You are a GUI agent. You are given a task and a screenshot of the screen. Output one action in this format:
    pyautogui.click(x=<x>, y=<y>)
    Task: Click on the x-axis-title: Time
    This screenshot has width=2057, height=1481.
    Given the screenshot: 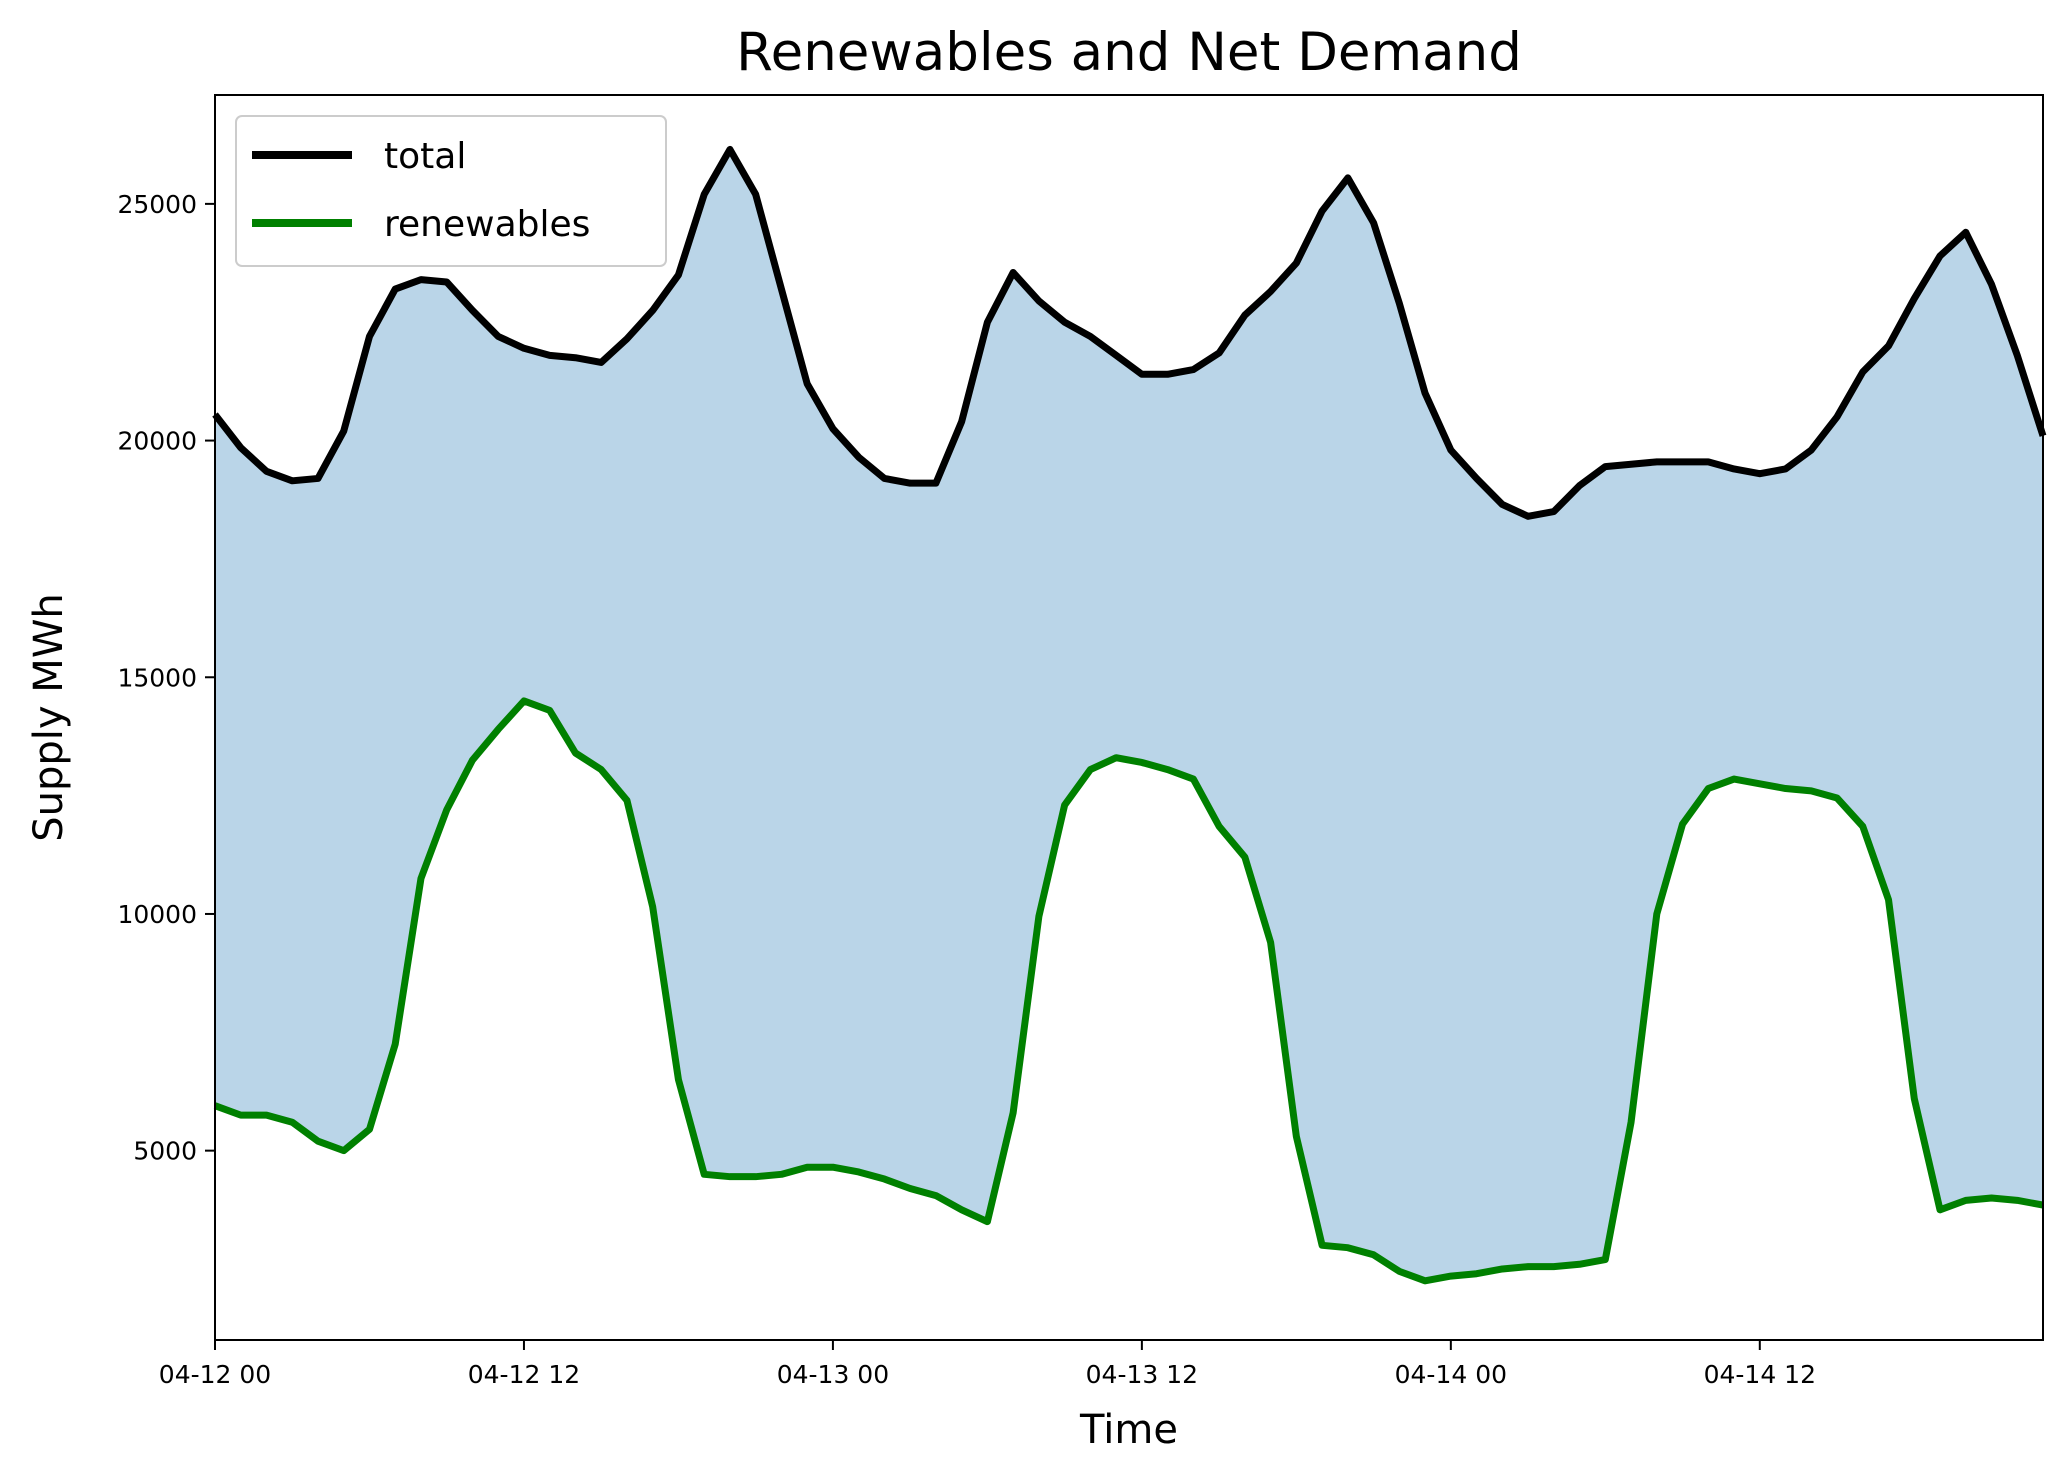 What is the action you would take?
    pyautogui.click(x=1128, y=1430)
    